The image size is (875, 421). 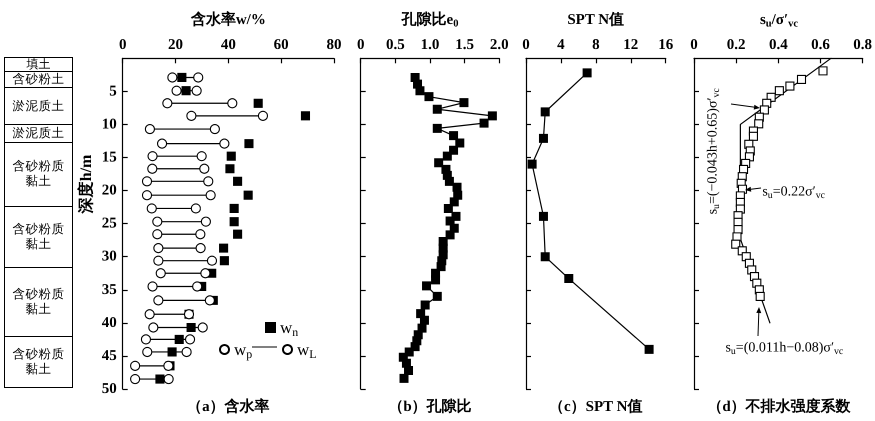 I want to click on y-tick-label: 40, so click(x=109, y=322).